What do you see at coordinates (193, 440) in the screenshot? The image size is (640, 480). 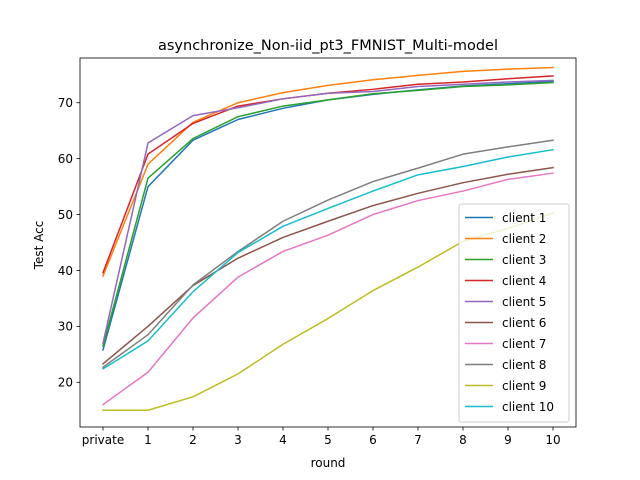 I see `x-tick-label: 2` at bounding box center [193, 440].